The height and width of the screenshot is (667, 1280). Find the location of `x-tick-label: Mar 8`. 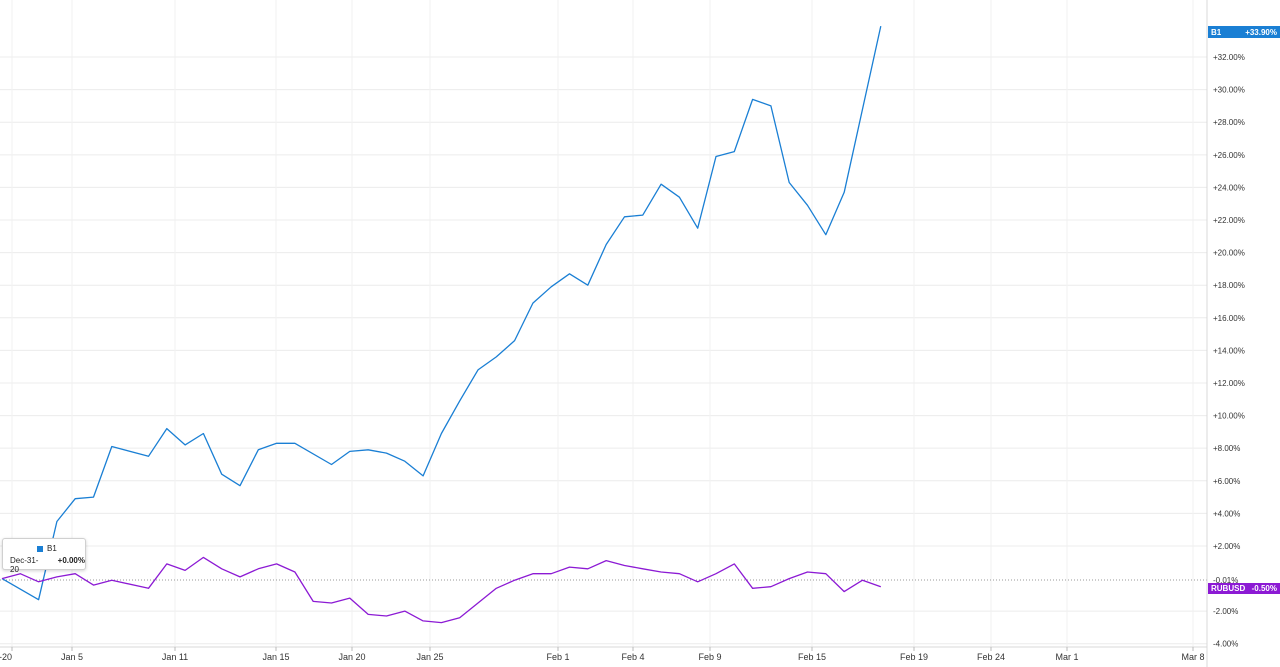

x-tick-label: Mar 8 is located at coordinates (1192, 657).